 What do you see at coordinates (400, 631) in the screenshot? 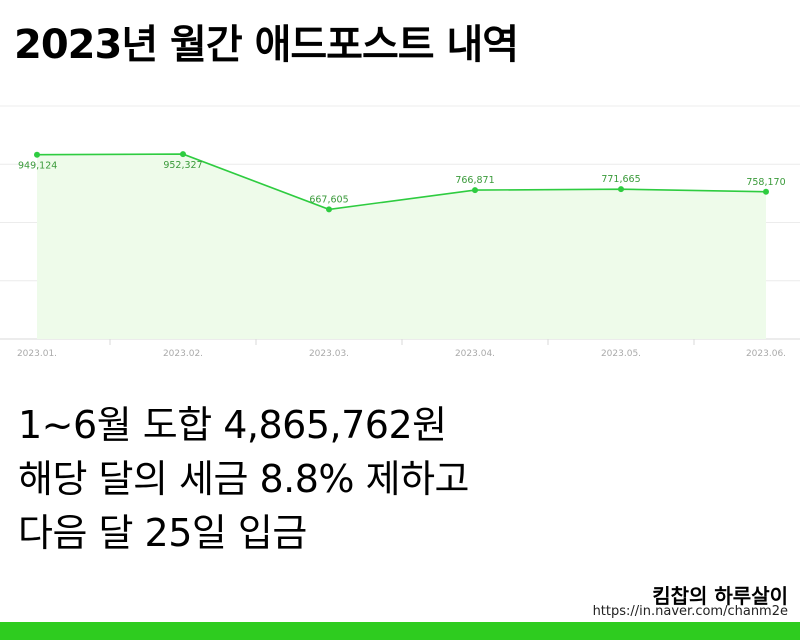
I see `bottom-accent-bar` at bounding box center [400, 631].